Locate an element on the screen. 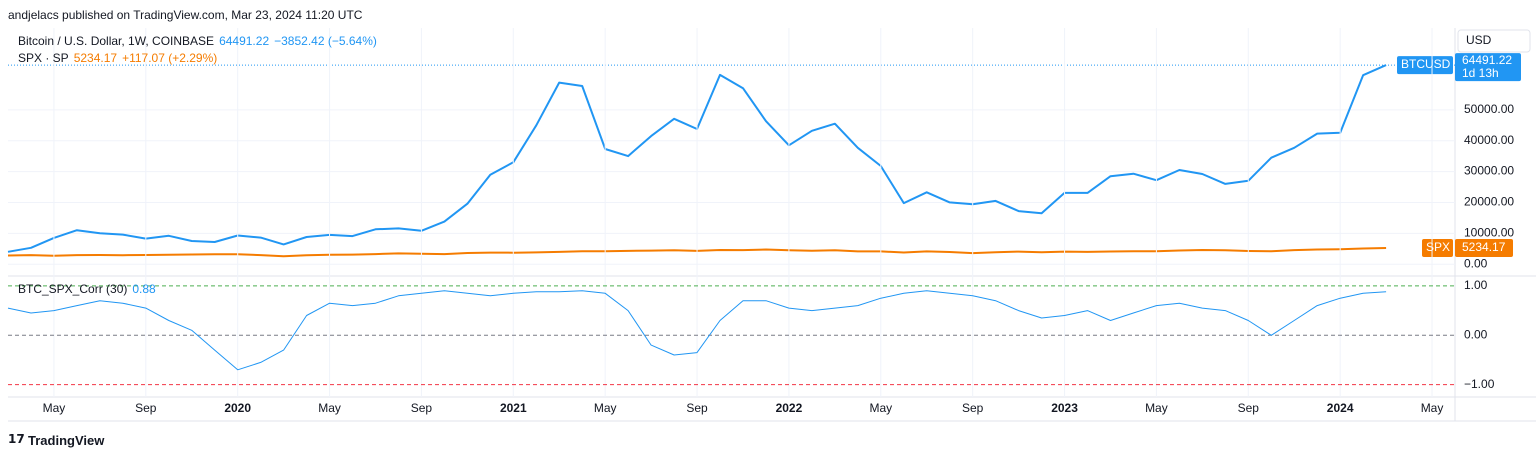 The image size is (1536, 457). price-label-value: 64491.22 is located at coordinates (1487, 60).